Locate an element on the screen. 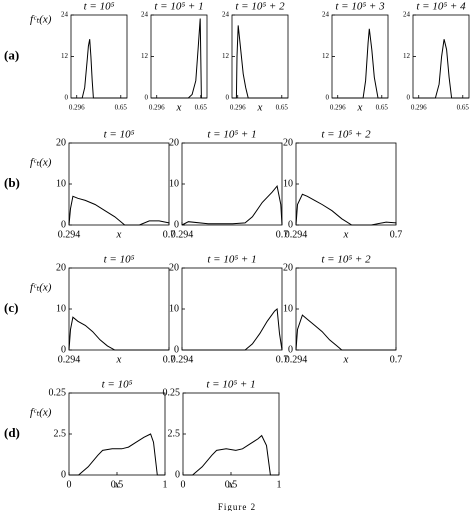 The image size is (474, 516). caption: Figure 2 is located at coordinates (237, 506).